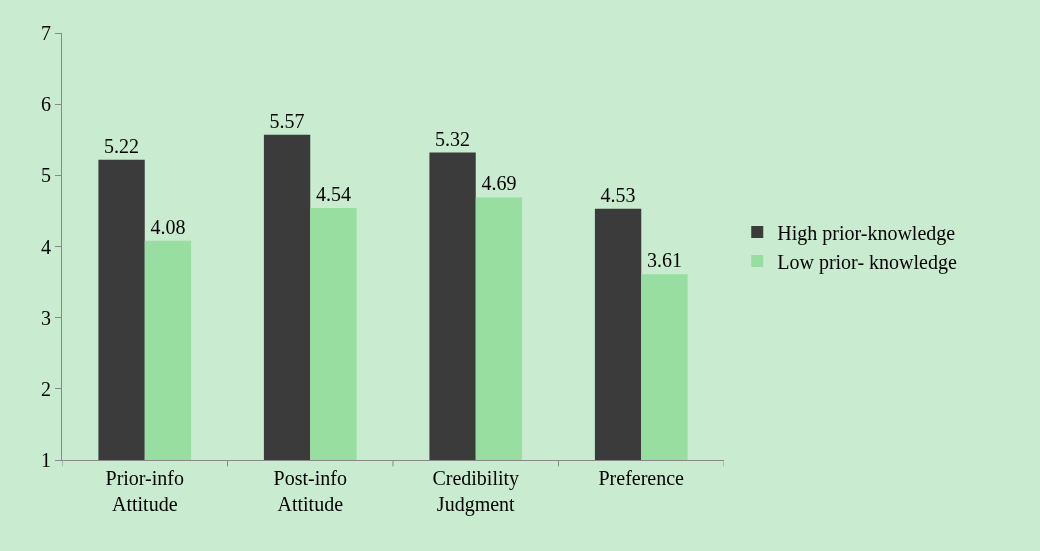 The width and height of the screenshot is (1040, 551). Describe the element at coordinates (46, 317) in the screenshot. I see `y-tick-label: 3` at that location.